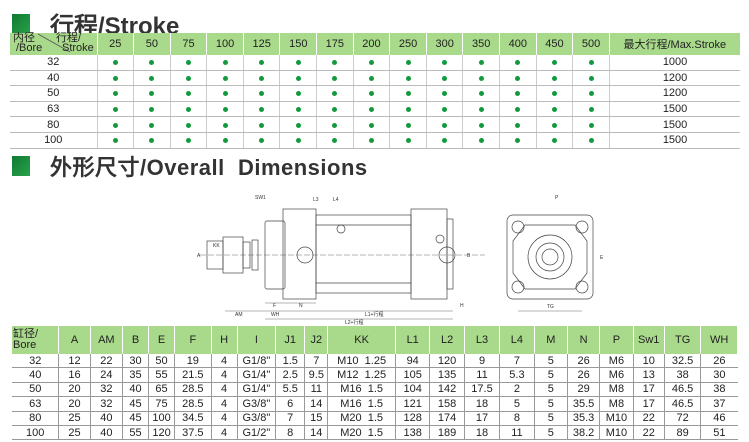 This screenshot has height=442, width=749. What do you see at coordinates (413, 340) in the screenshot?
I see `dim-header-11: L1` at bounding box center [413, 340].